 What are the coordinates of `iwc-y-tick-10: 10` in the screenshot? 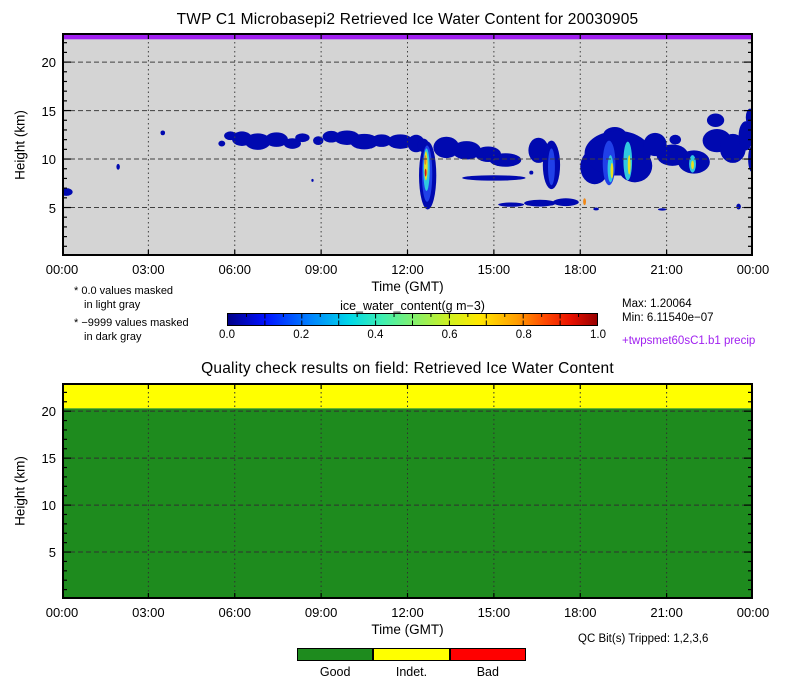 It's located at (48, 159).